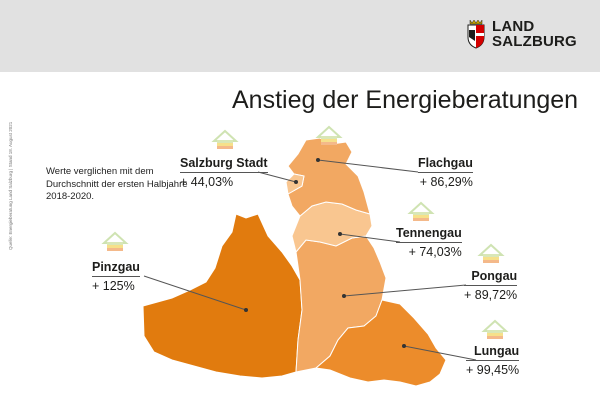 Image resolution: width=600 pixels, height=400 pixels. Describe the element at coordinates (404, 346) in the screenshot. I see `marker-lungau` at that location.